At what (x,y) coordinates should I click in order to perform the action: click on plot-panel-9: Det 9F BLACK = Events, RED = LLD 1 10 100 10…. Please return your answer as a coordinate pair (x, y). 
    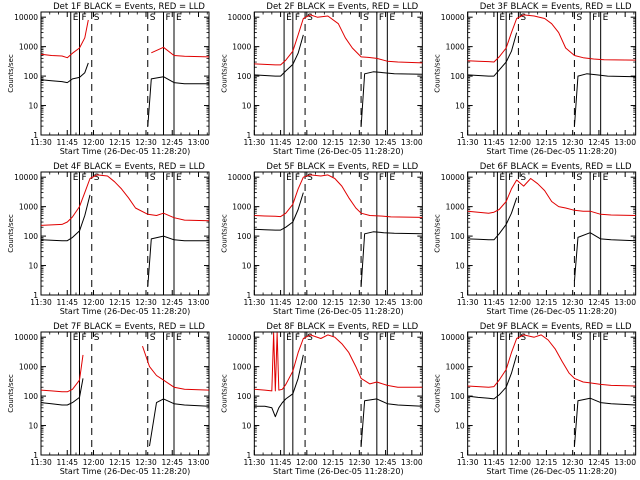
    Looking at the image, I should click on (535, 399).